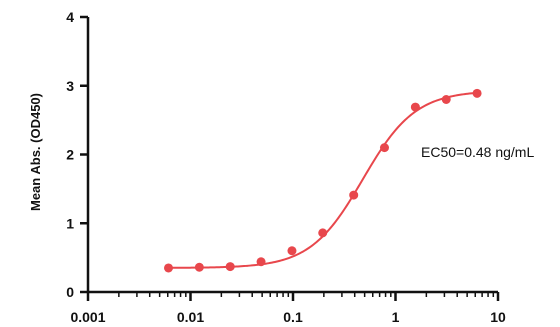  Describe the element at coordinates (70, 17) in the screenshot. I see `y-tick-label: 4` at that location.